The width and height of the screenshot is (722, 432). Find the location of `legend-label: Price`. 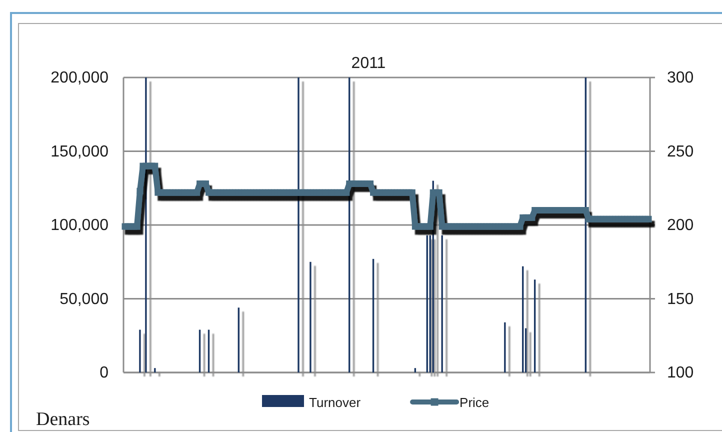

legend-label: Price is located at coordinates (475, 402).